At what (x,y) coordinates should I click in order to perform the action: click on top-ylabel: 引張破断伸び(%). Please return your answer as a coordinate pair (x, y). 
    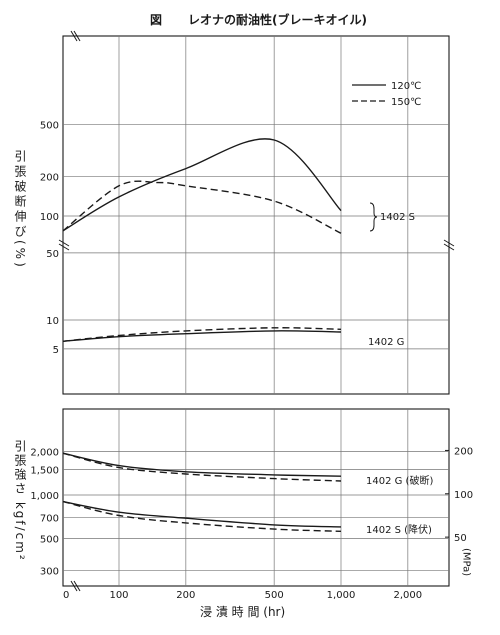
    Looking at the image, I should click on (20, 210).